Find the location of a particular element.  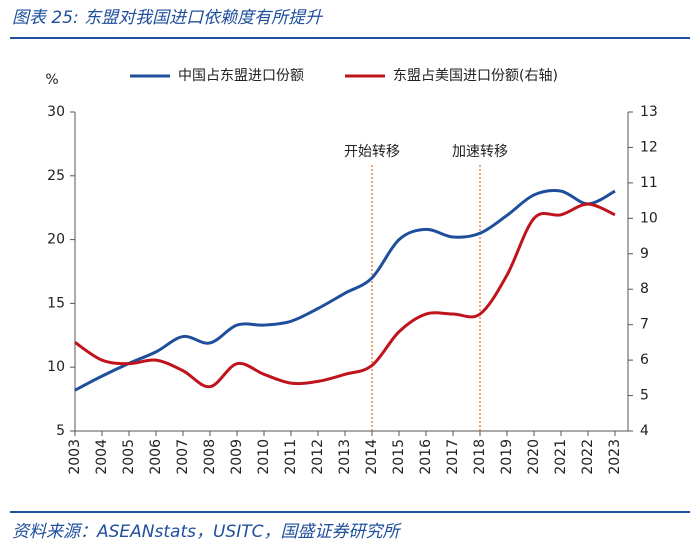

x-tick-label: 2023 is located at coordinates (615, 457).